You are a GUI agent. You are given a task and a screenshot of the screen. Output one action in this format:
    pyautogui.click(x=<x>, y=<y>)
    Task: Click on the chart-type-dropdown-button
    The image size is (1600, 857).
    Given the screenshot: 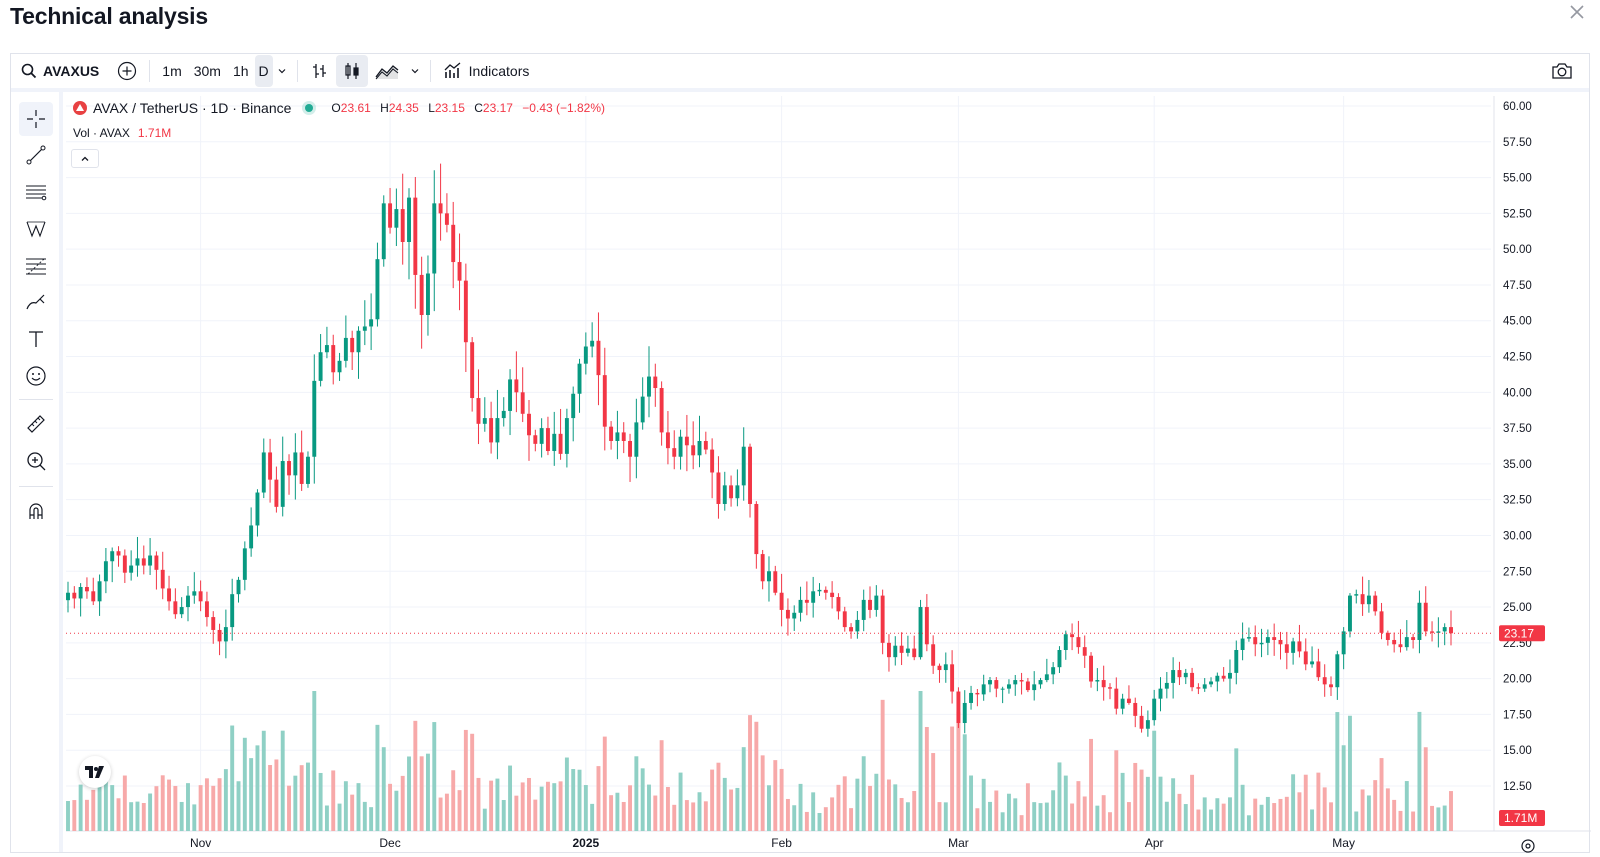 What is the action you would take?
    pyautogui.click(x=415, y=71)
    